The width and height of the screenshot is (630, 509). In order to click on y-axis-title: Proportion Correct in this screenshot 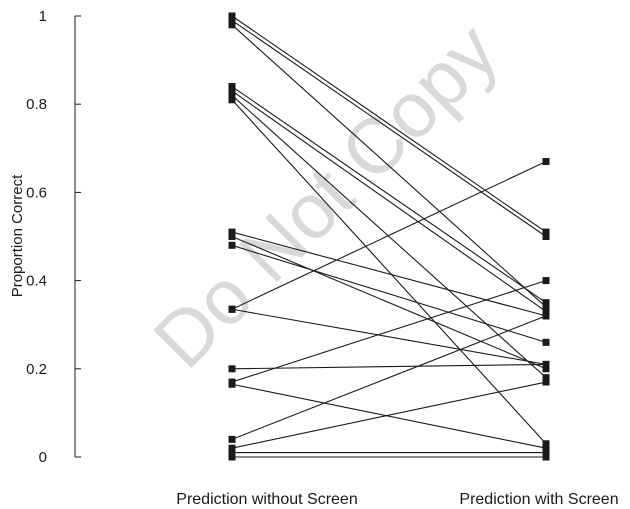, I will do `click(17, 235)`.